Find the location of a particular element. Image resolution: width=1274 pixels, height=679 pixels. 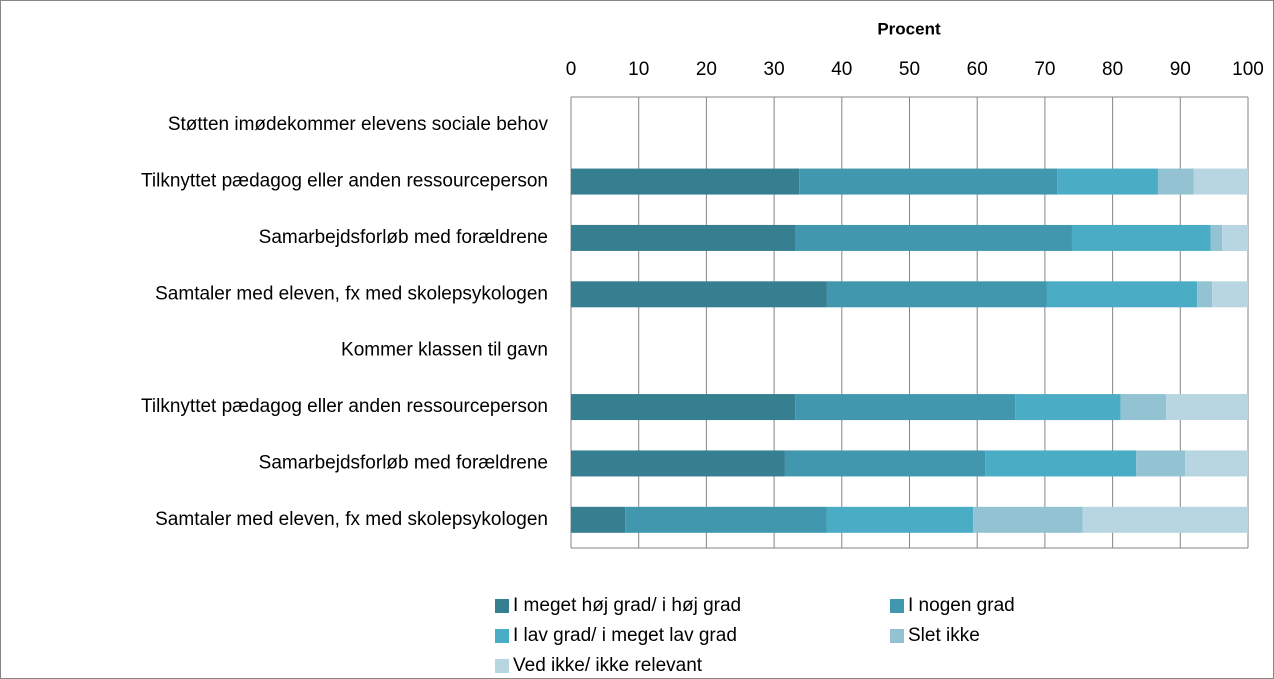

x-tick-label: 90 is located at coordinates (1180, 69).